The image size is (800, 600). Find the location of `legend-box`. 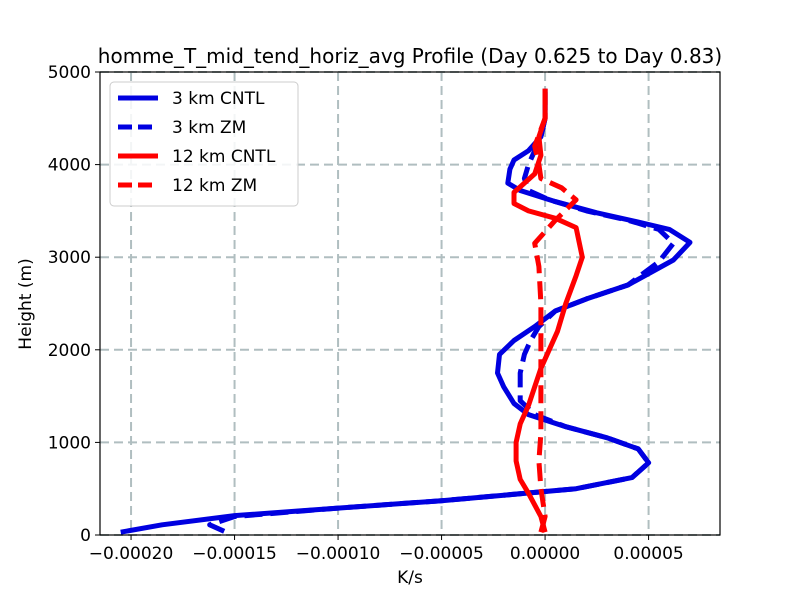

legend-box is located at coordinates (204, 144).